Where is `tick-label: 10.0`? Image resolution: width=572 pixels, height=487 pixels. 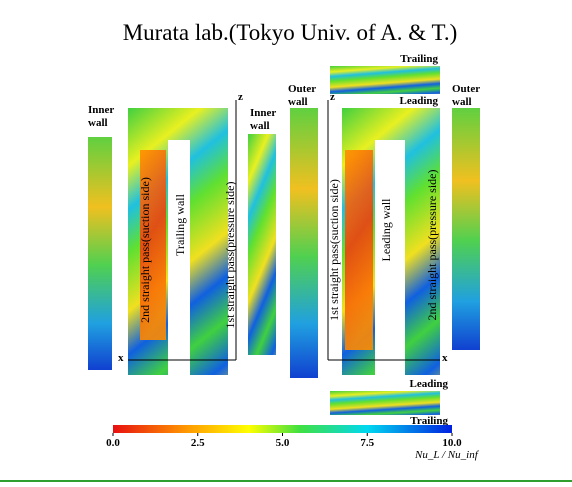 tick-label: 10.0 is located at coordinates (452, 443).